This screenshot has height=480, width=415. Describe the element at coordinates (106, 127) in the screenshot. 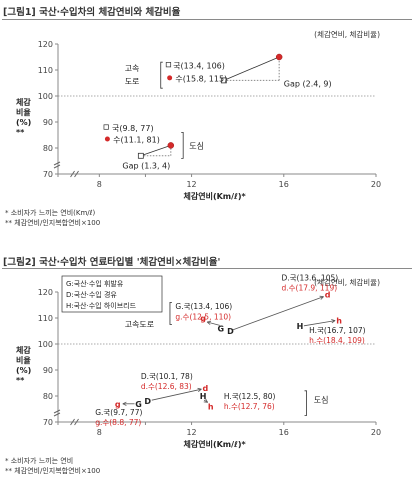

I see `label-marker-city-domestic` at that location.